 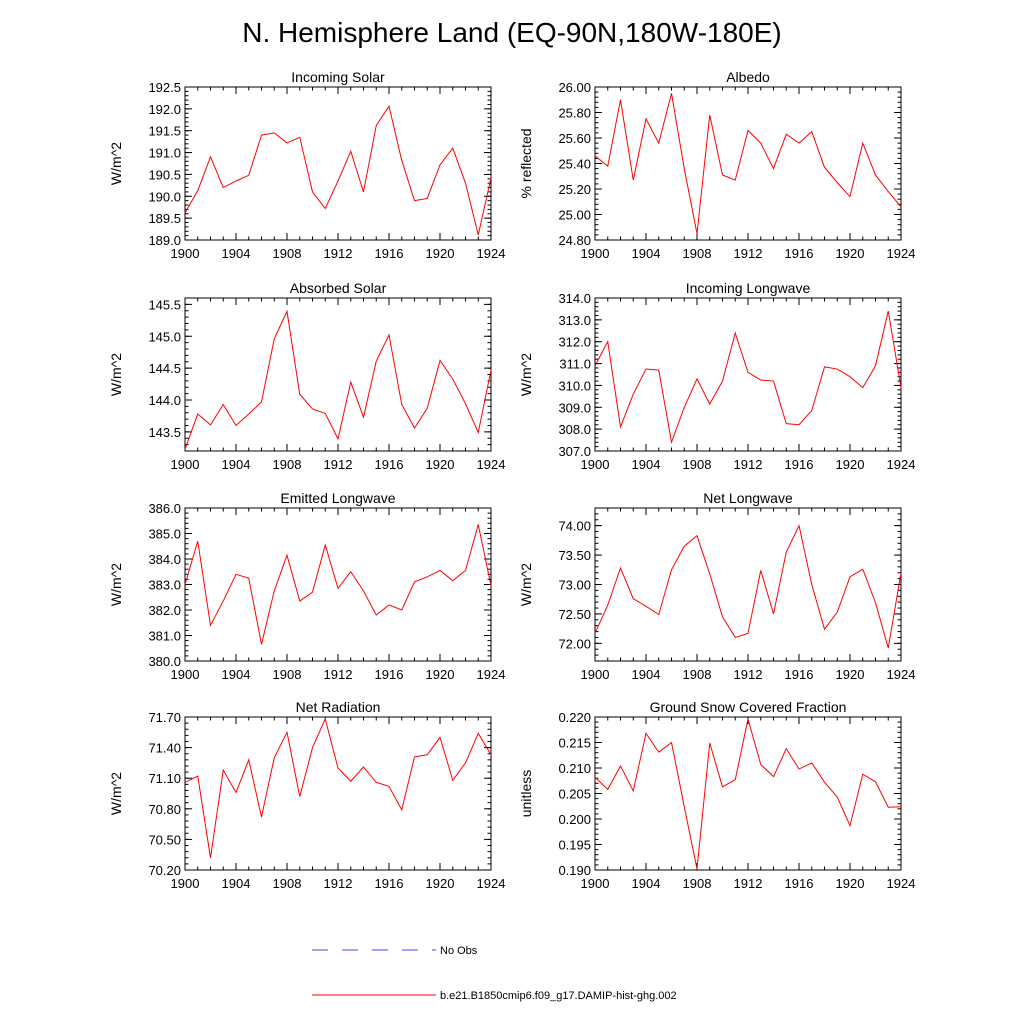 I want to click on y-tick-label: 74.00, so click(x=574, y=526).